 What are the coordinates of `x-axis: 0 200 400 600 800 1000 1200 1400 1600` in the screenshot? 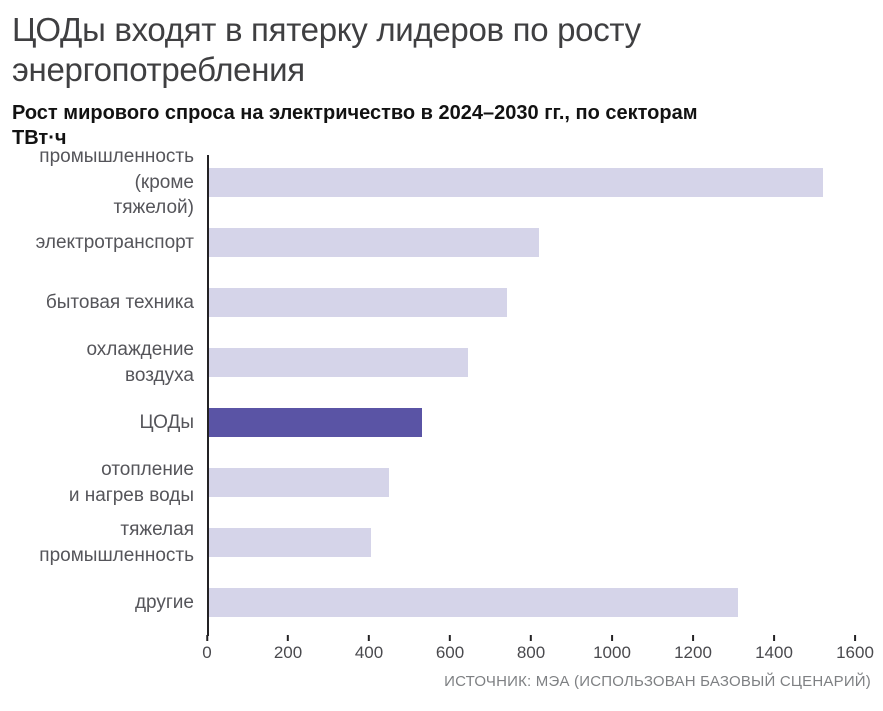 It's located at (538, 650).